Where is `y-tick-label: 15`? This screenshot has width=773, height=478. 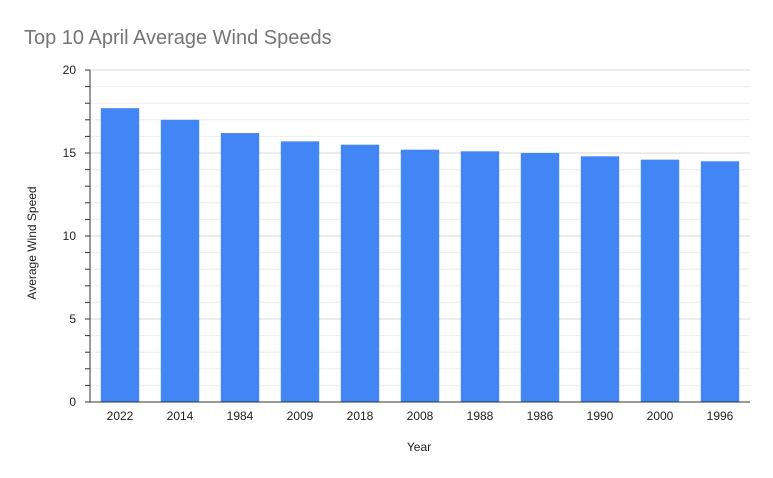
y-tick-label: 15 is located at coordinates (70, 153).